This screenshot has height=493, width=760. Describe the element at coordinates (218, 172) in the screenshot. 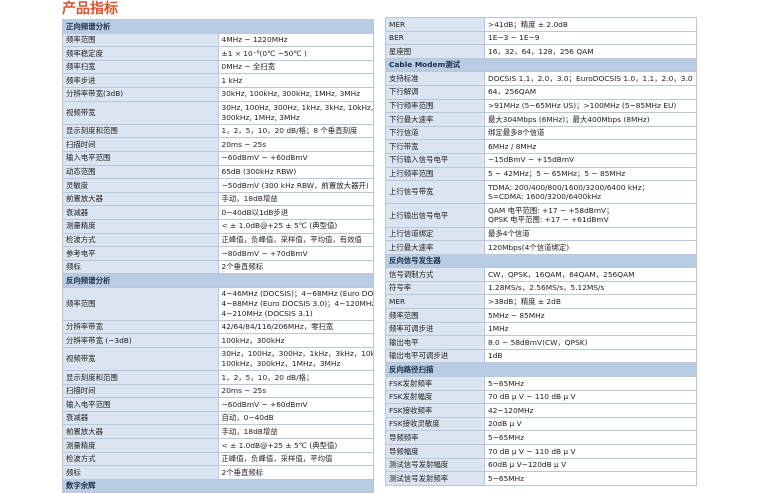

I see `spec-row: 动态范围 65dB (300kHz RBW)` at that location.